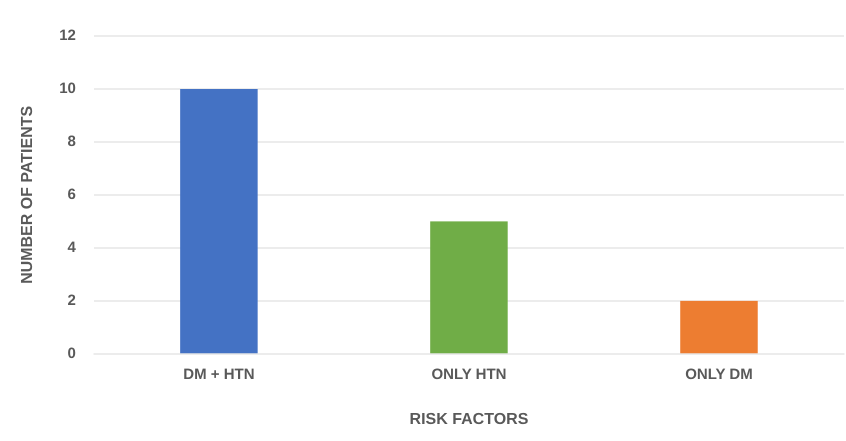 This screenshot has width=846, height=441. Describe the element at coordinates (219, 374) in the screenshot. I see `x-tick-label: DM + HTN` at that location.